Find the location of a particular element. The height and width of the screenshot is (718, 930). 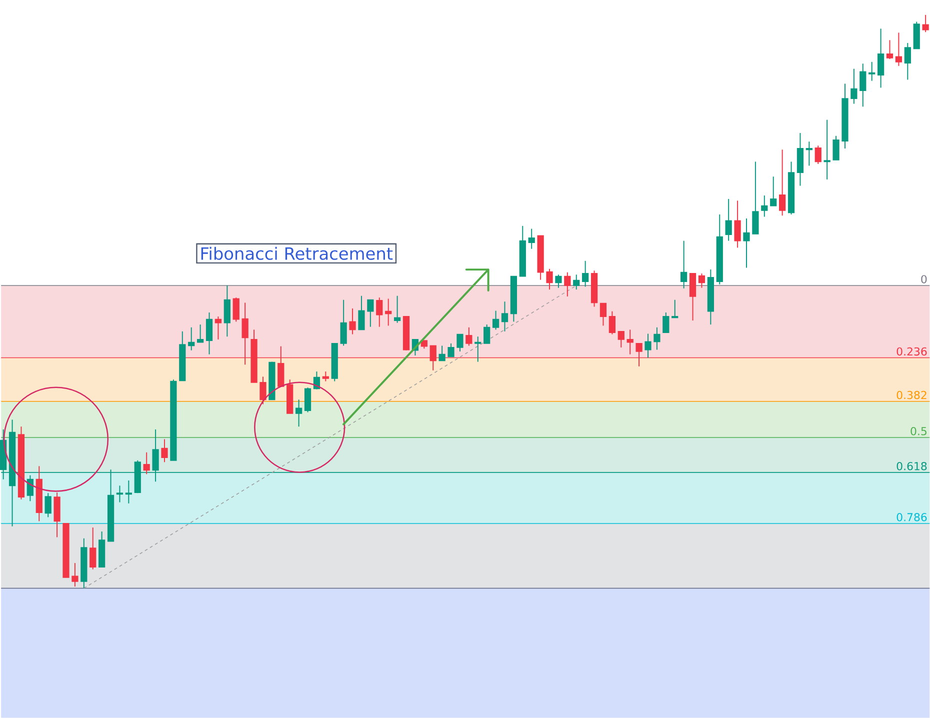

annotation: 0.786 is located at coordinates (911, 517).